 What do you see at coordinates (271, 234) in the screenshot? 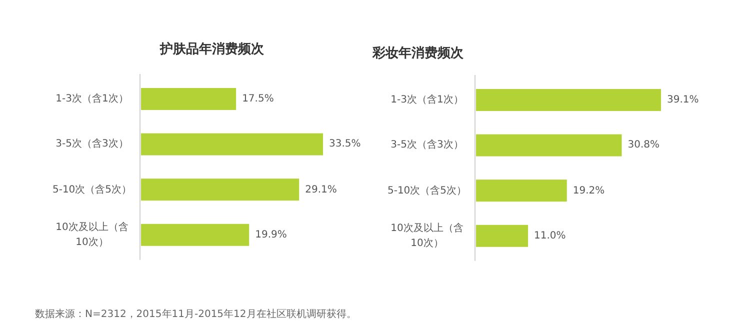
I see `data-label: 19.9%` at bounding box center [271, 234].